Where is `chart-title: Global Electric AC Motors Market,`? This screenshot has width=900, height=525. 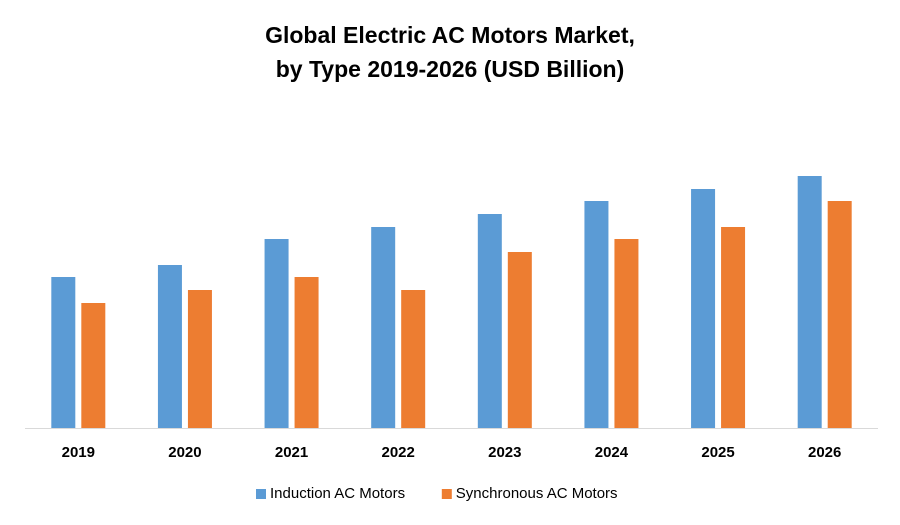 chart-title: Global Electric AC Motors Market, is located at coordinates (450, 35).